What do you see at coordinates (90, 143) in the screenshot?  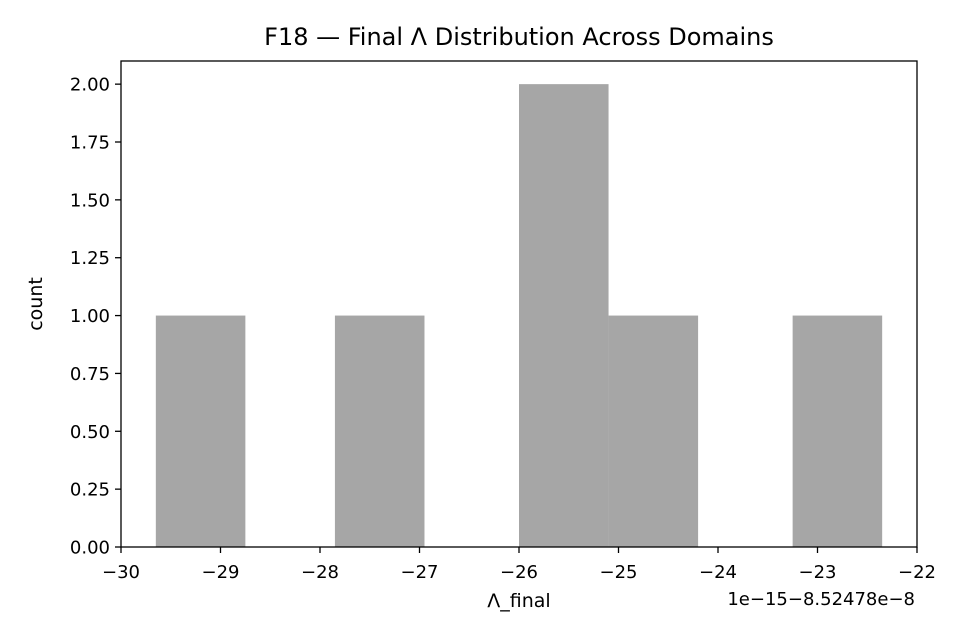 I see `y-tick-label: 1.75` at bounding box center [90, 143].